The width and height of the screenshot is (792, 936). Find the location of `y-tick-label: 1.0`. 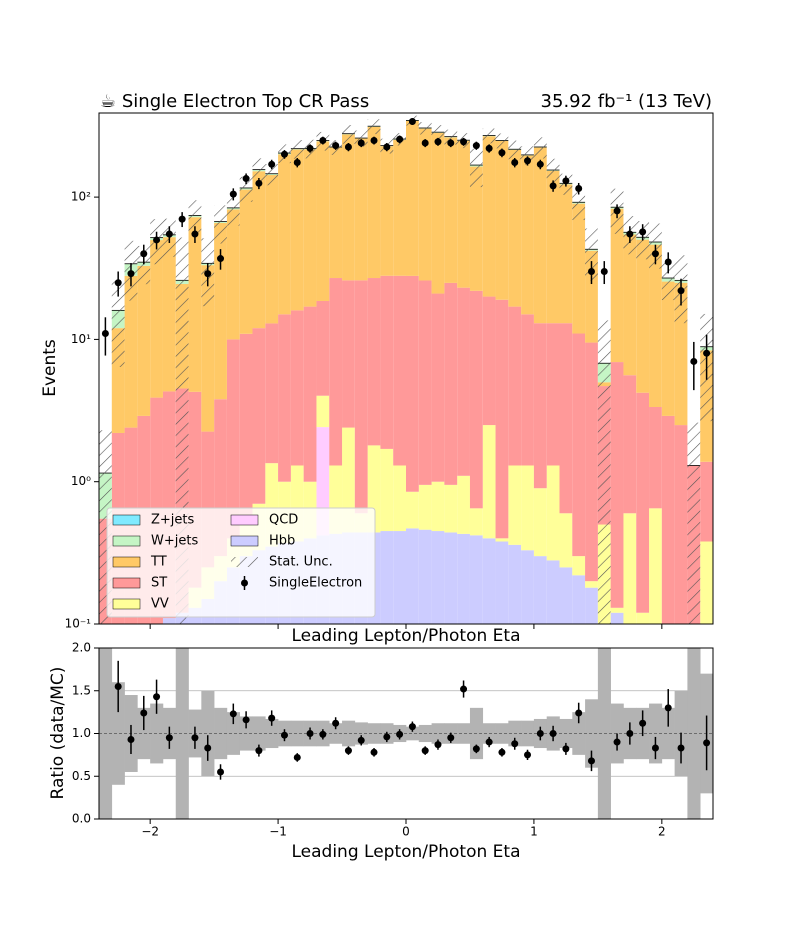

y-tick-label: 1.0 is located at coordinates (81, 733).